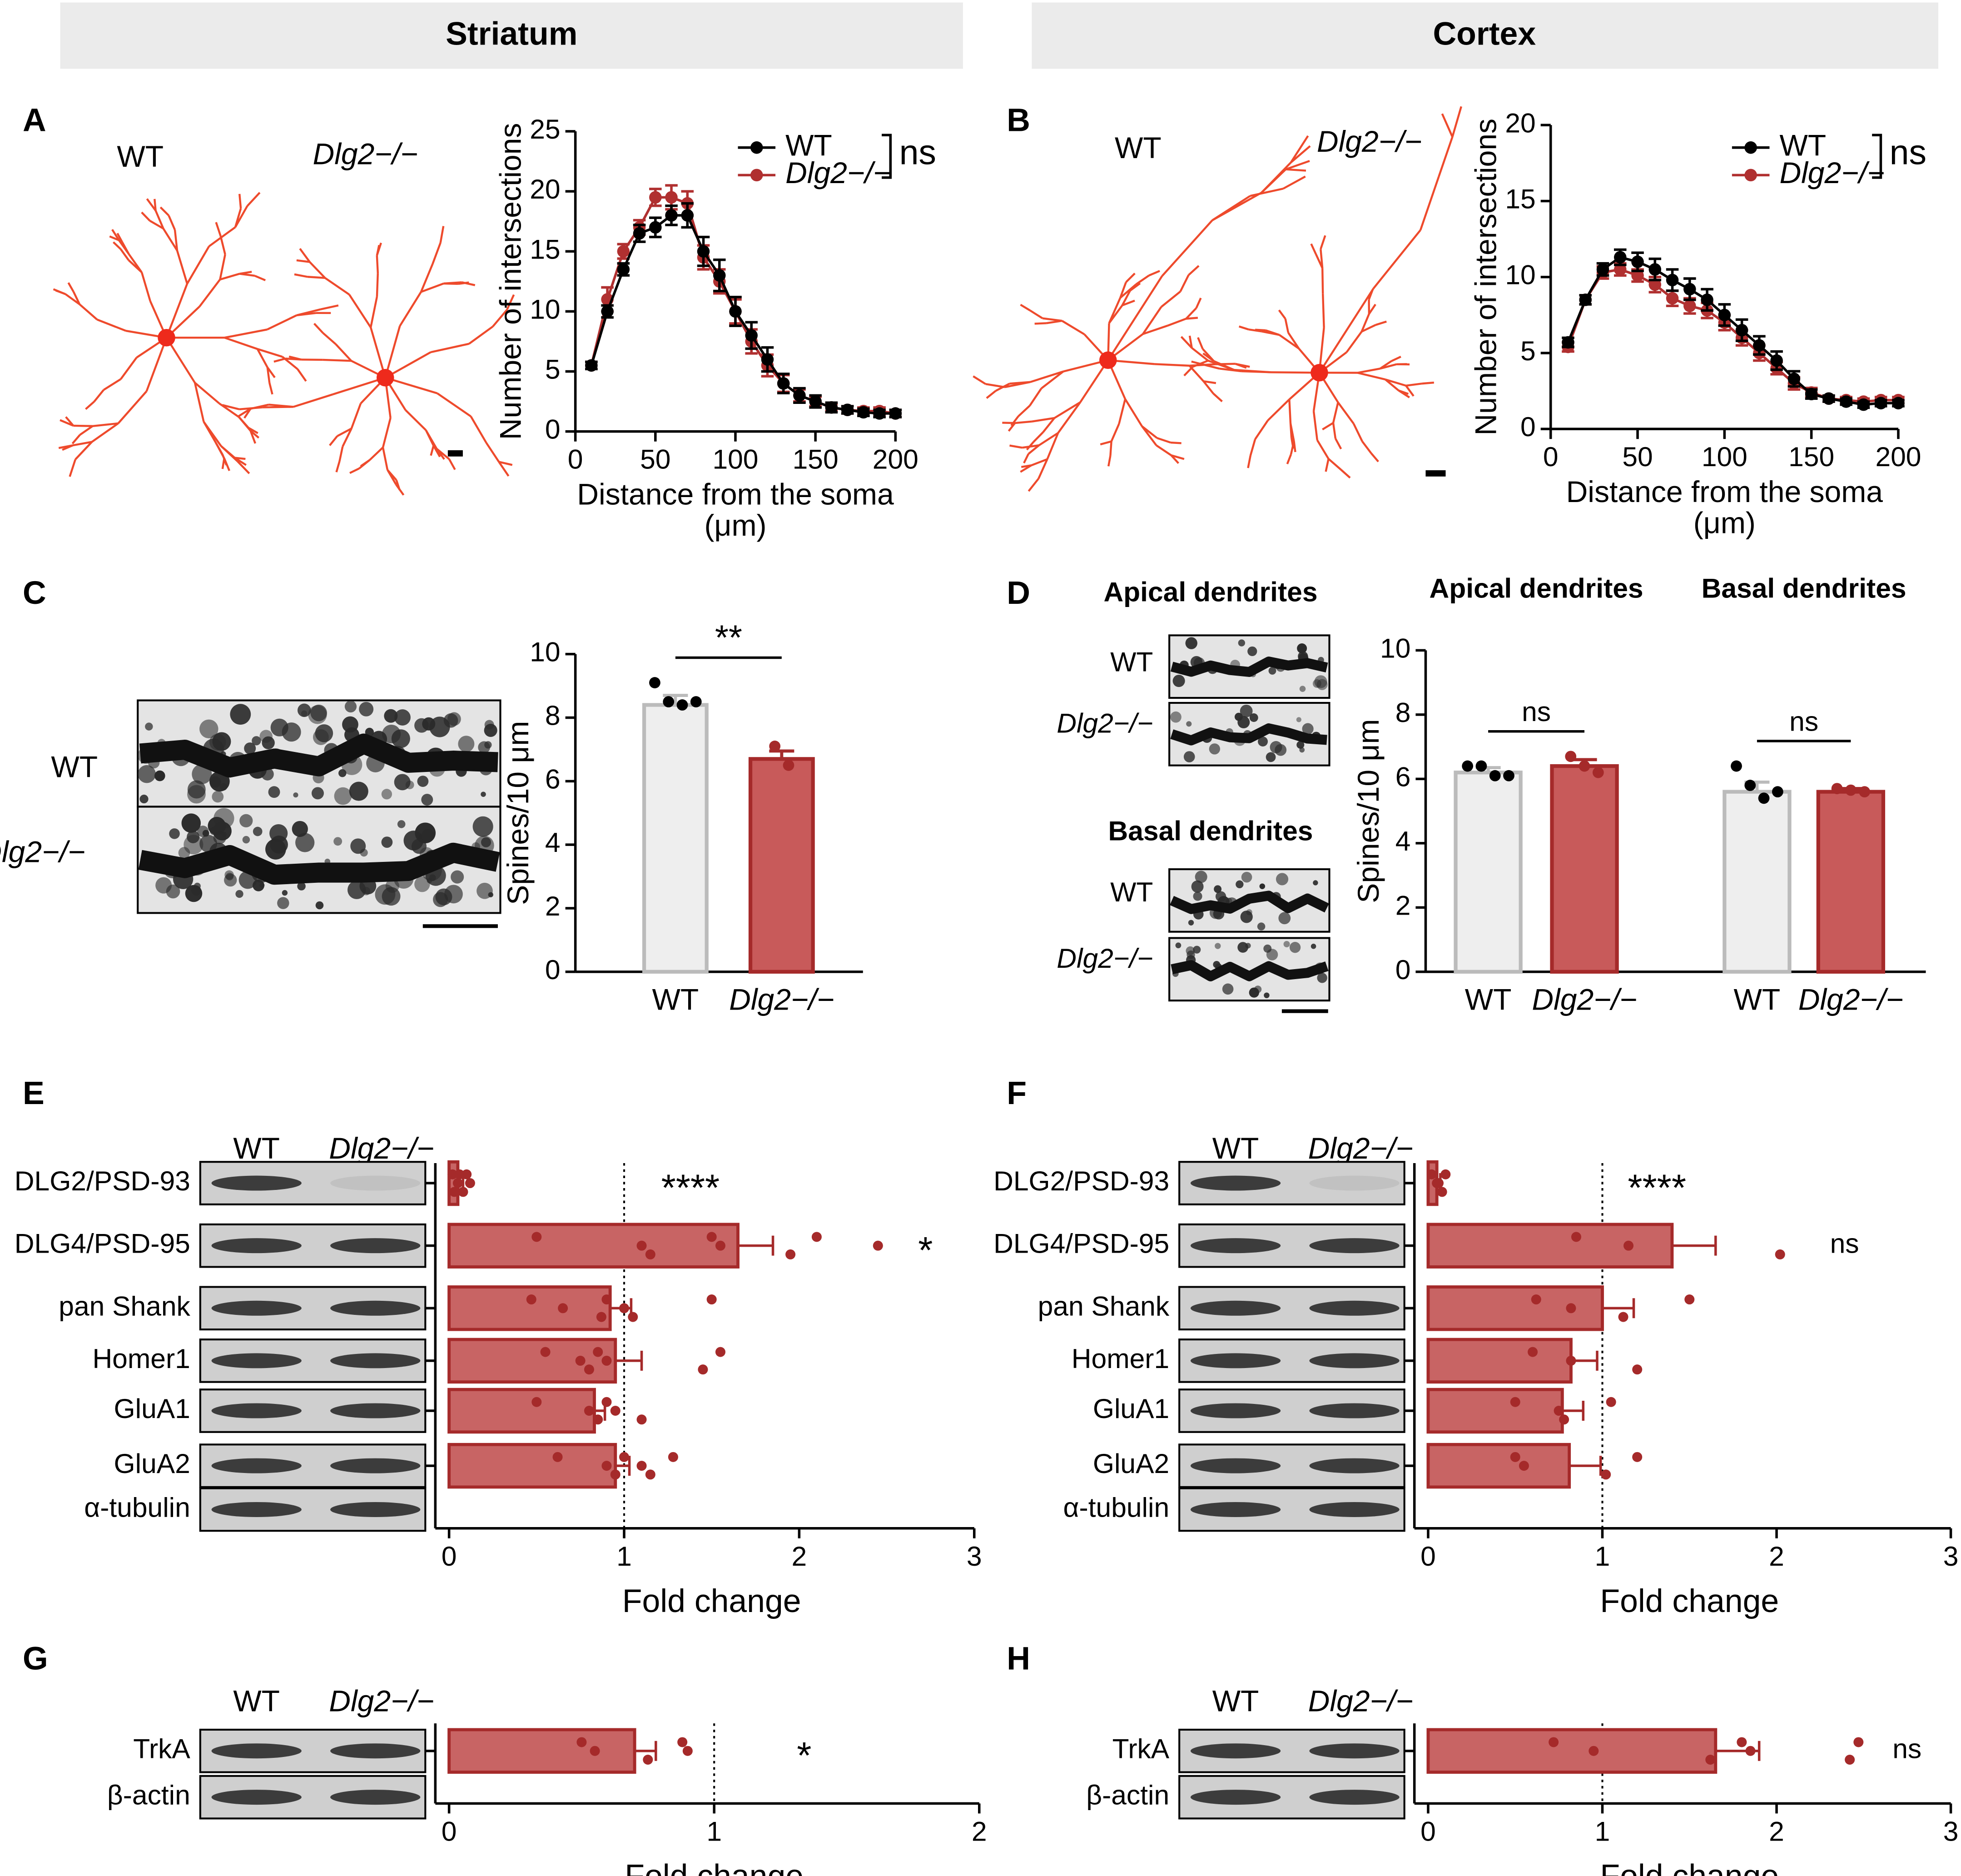  Describe the element at coordinates (545, 249) in the screenshot. I see `y-tick-label: 15` at that location.